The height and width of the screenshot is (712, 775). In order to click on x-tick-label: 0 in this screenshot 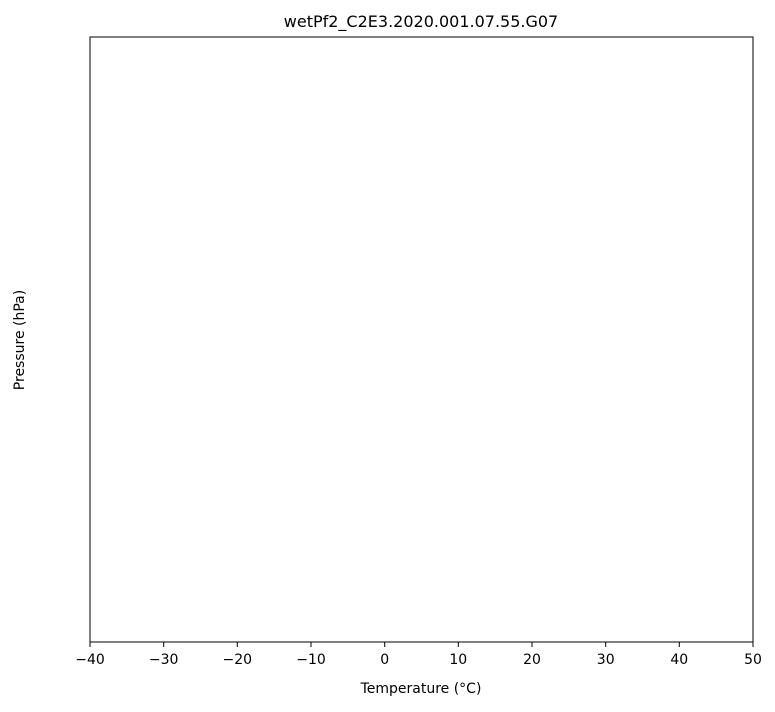, I will do `click(384, 660)`.